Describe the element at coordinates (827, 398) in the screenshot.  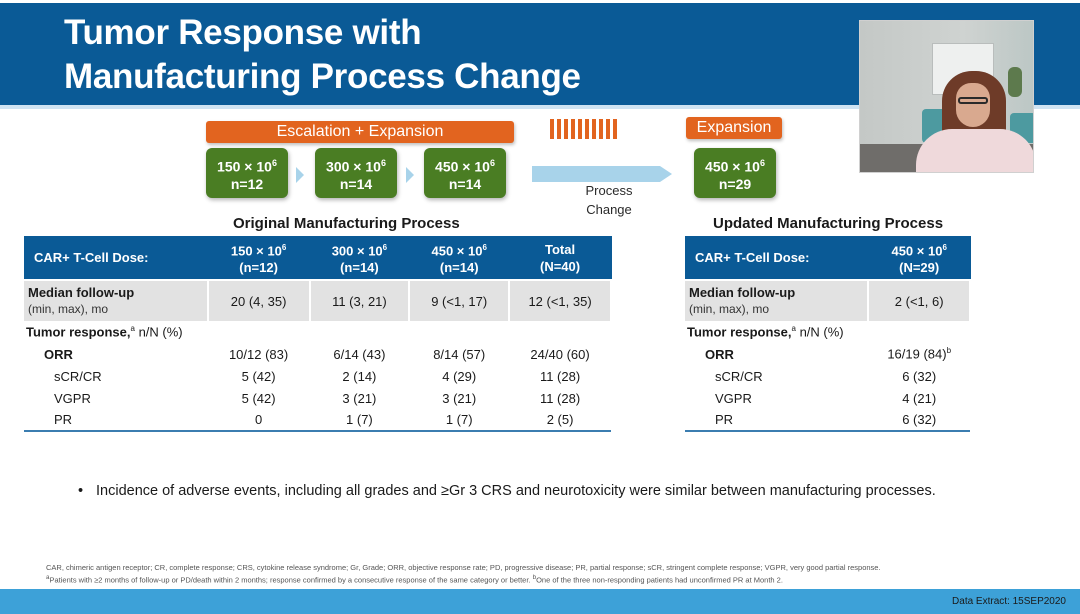
I see `table-row: VGPR 4 (21)` at that location.